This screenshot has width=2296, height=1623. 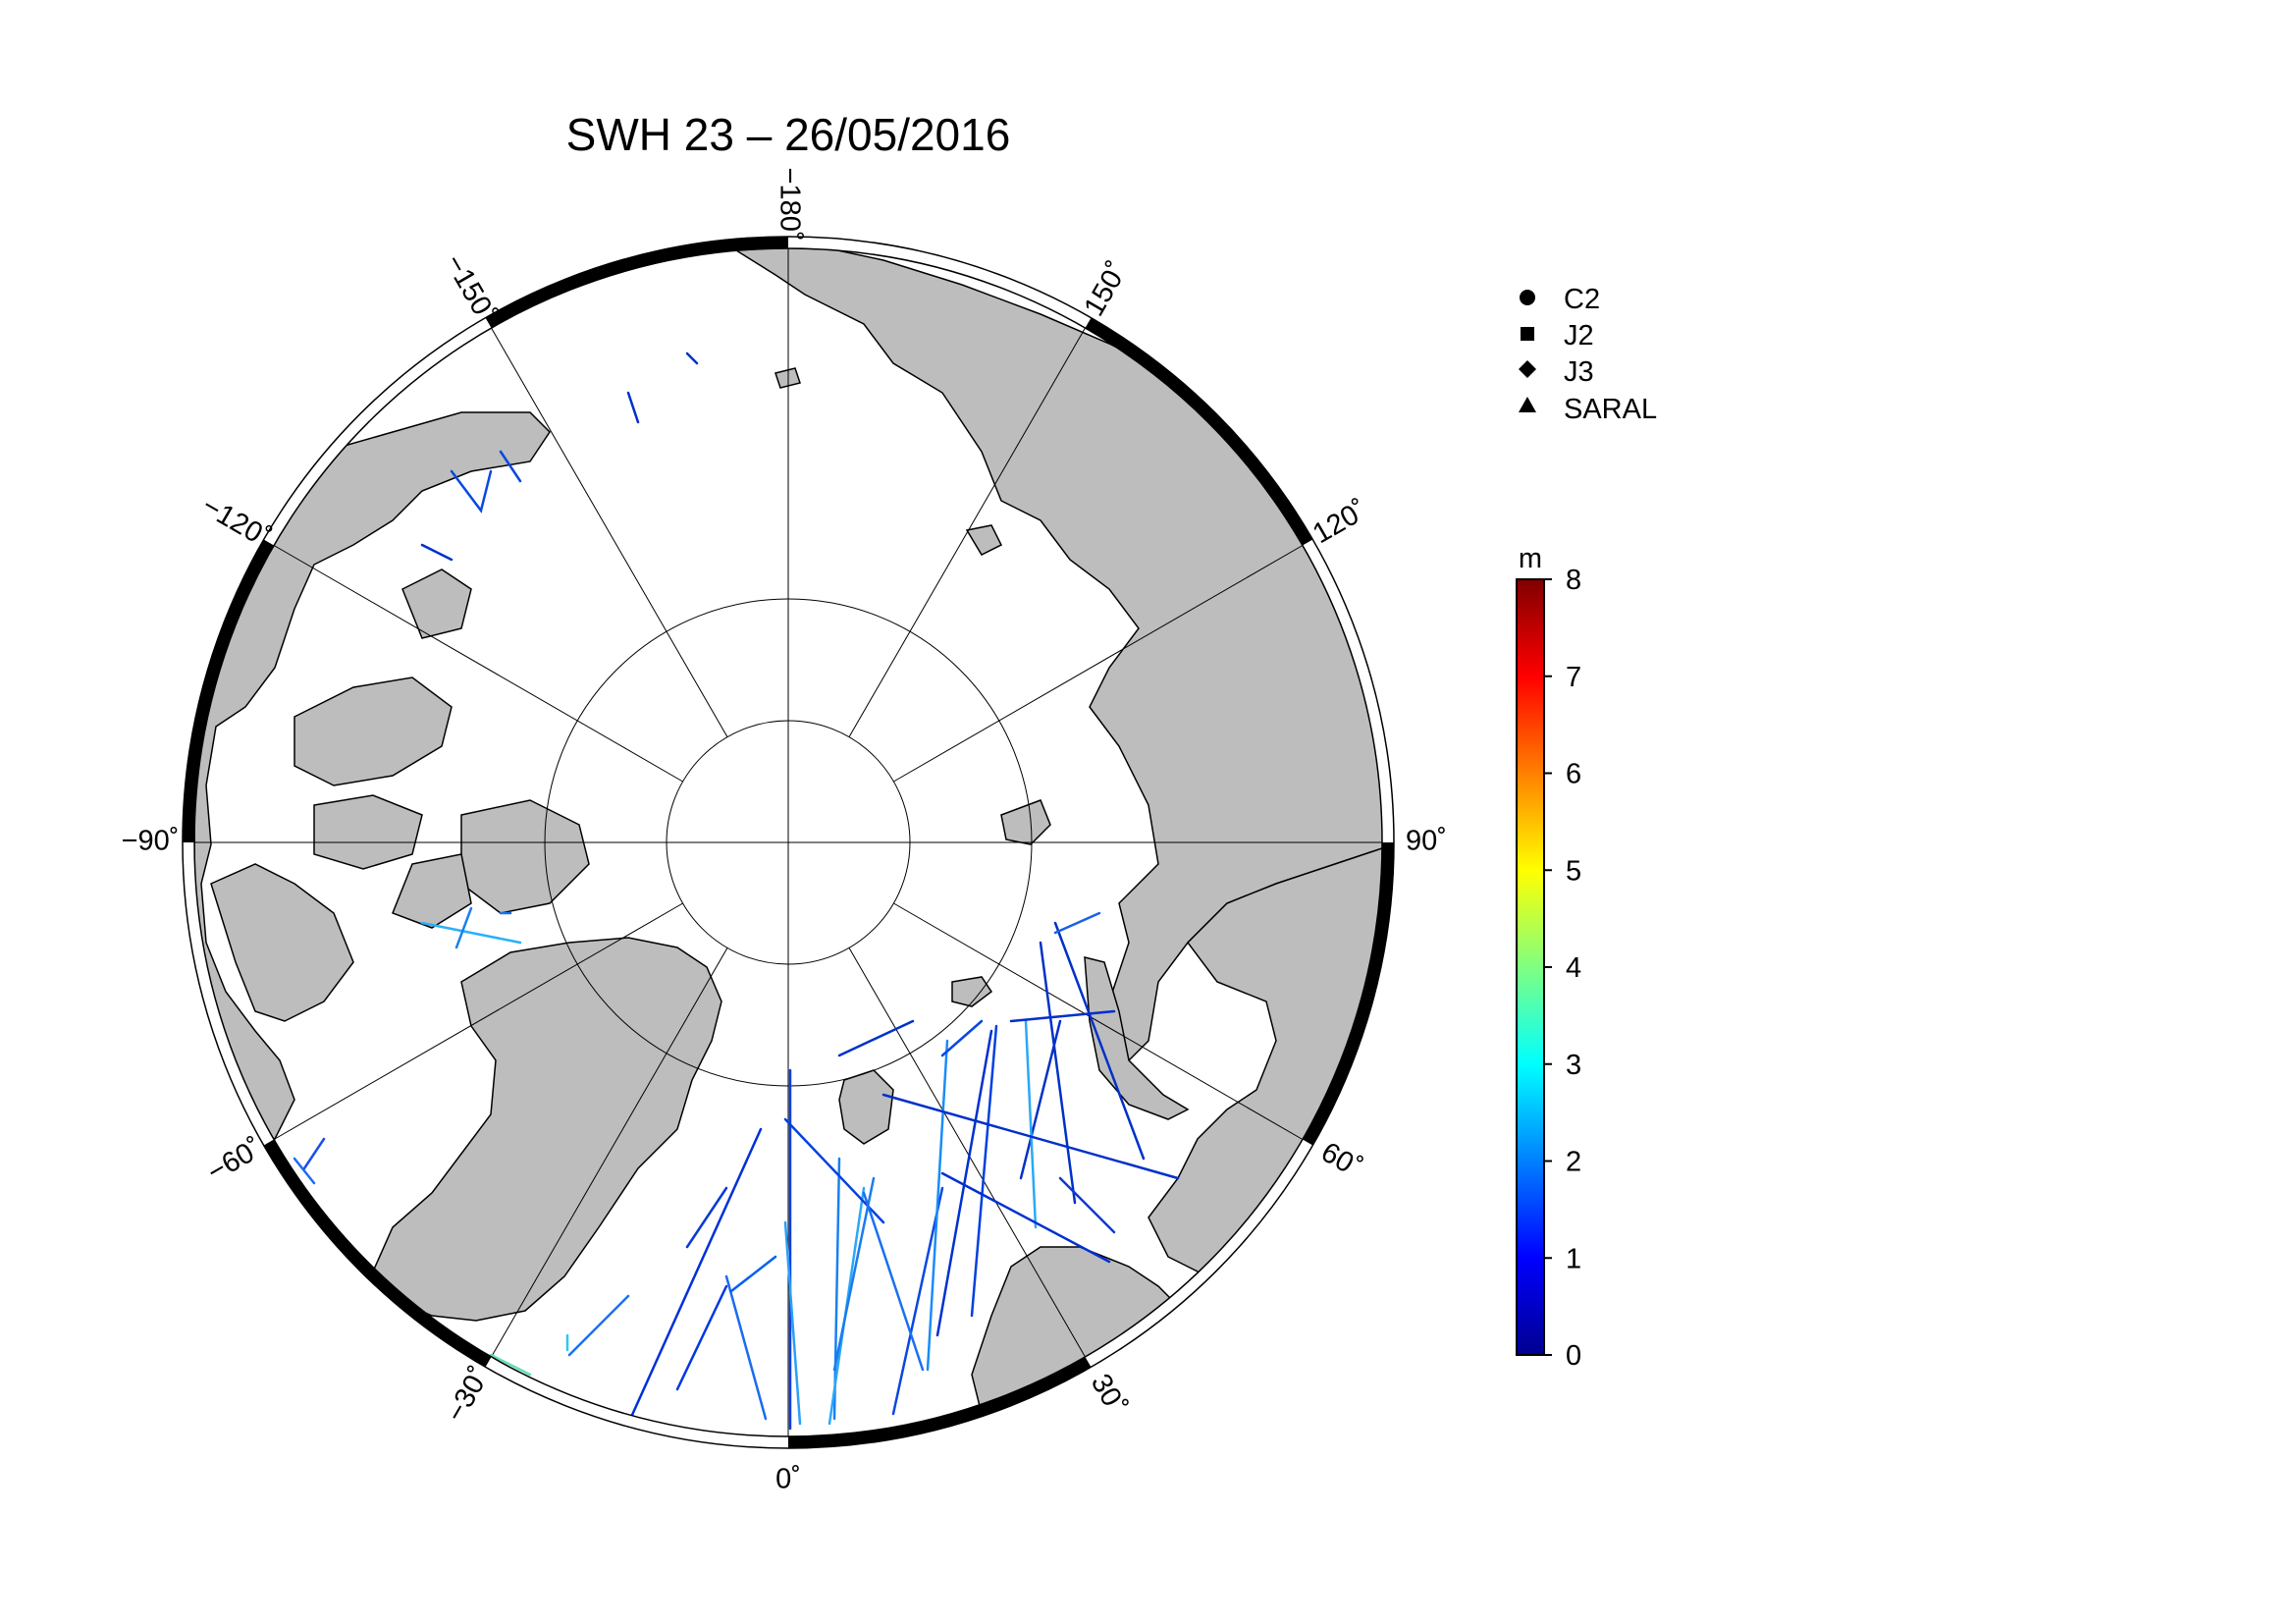 What do you see at coordinates (1106, 288) in the screenshot?
I see `longitude-label: 150˚` at bounding box center [1106, 288].